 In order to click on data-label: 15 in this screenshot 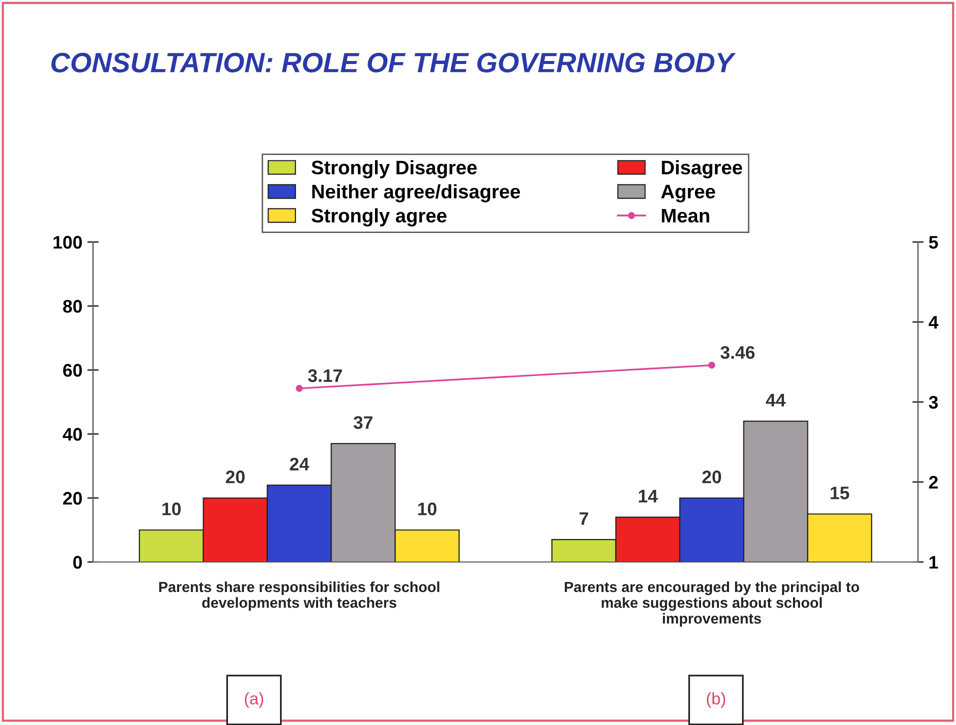, I will do `click(840, 493)`.